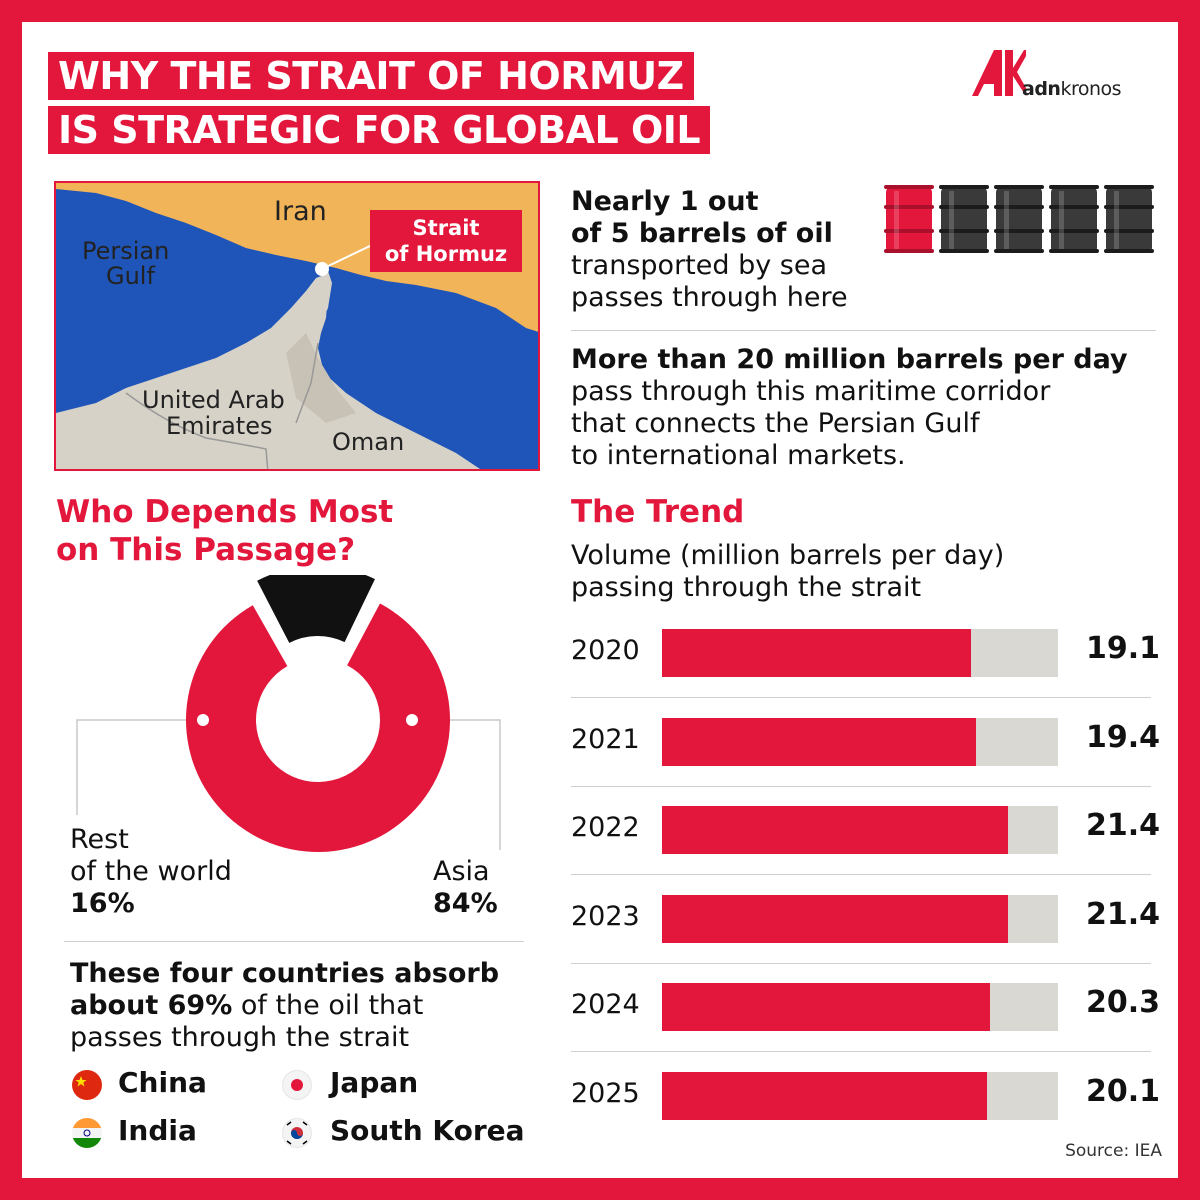  I want to click on map-label-uae-2: Emirates, so click(219, 426).